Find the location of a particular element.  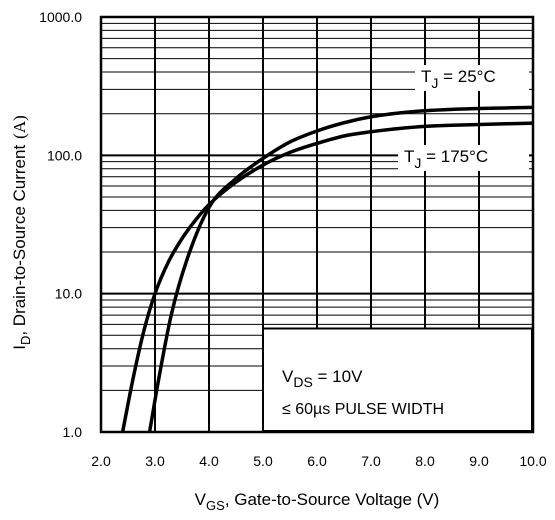

x-axis-title: VGS, Gate-to-Source Voltage (V) is located at coordinates (317, 501).